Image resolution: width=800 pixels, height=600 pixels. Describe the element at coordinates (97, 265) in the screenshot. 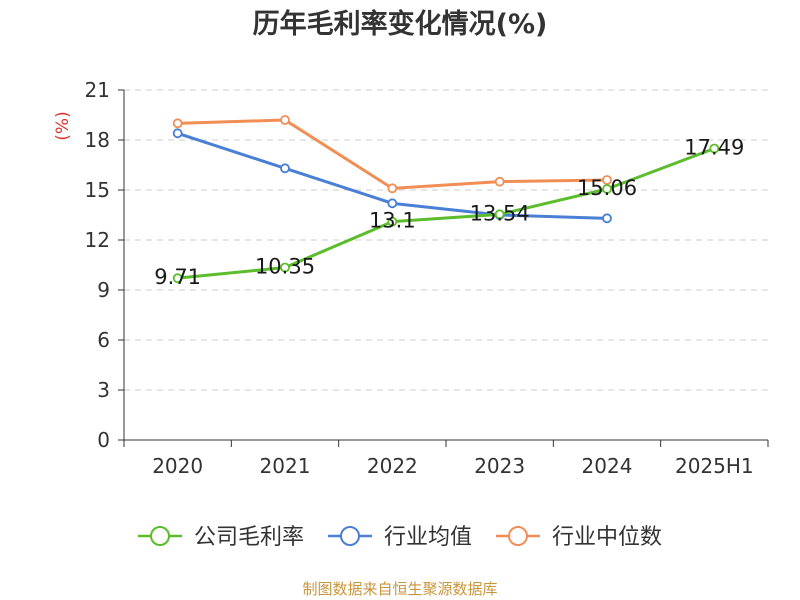

I see `y-tick-labels: 0 3 6 9 12 15 18 21` at that location.